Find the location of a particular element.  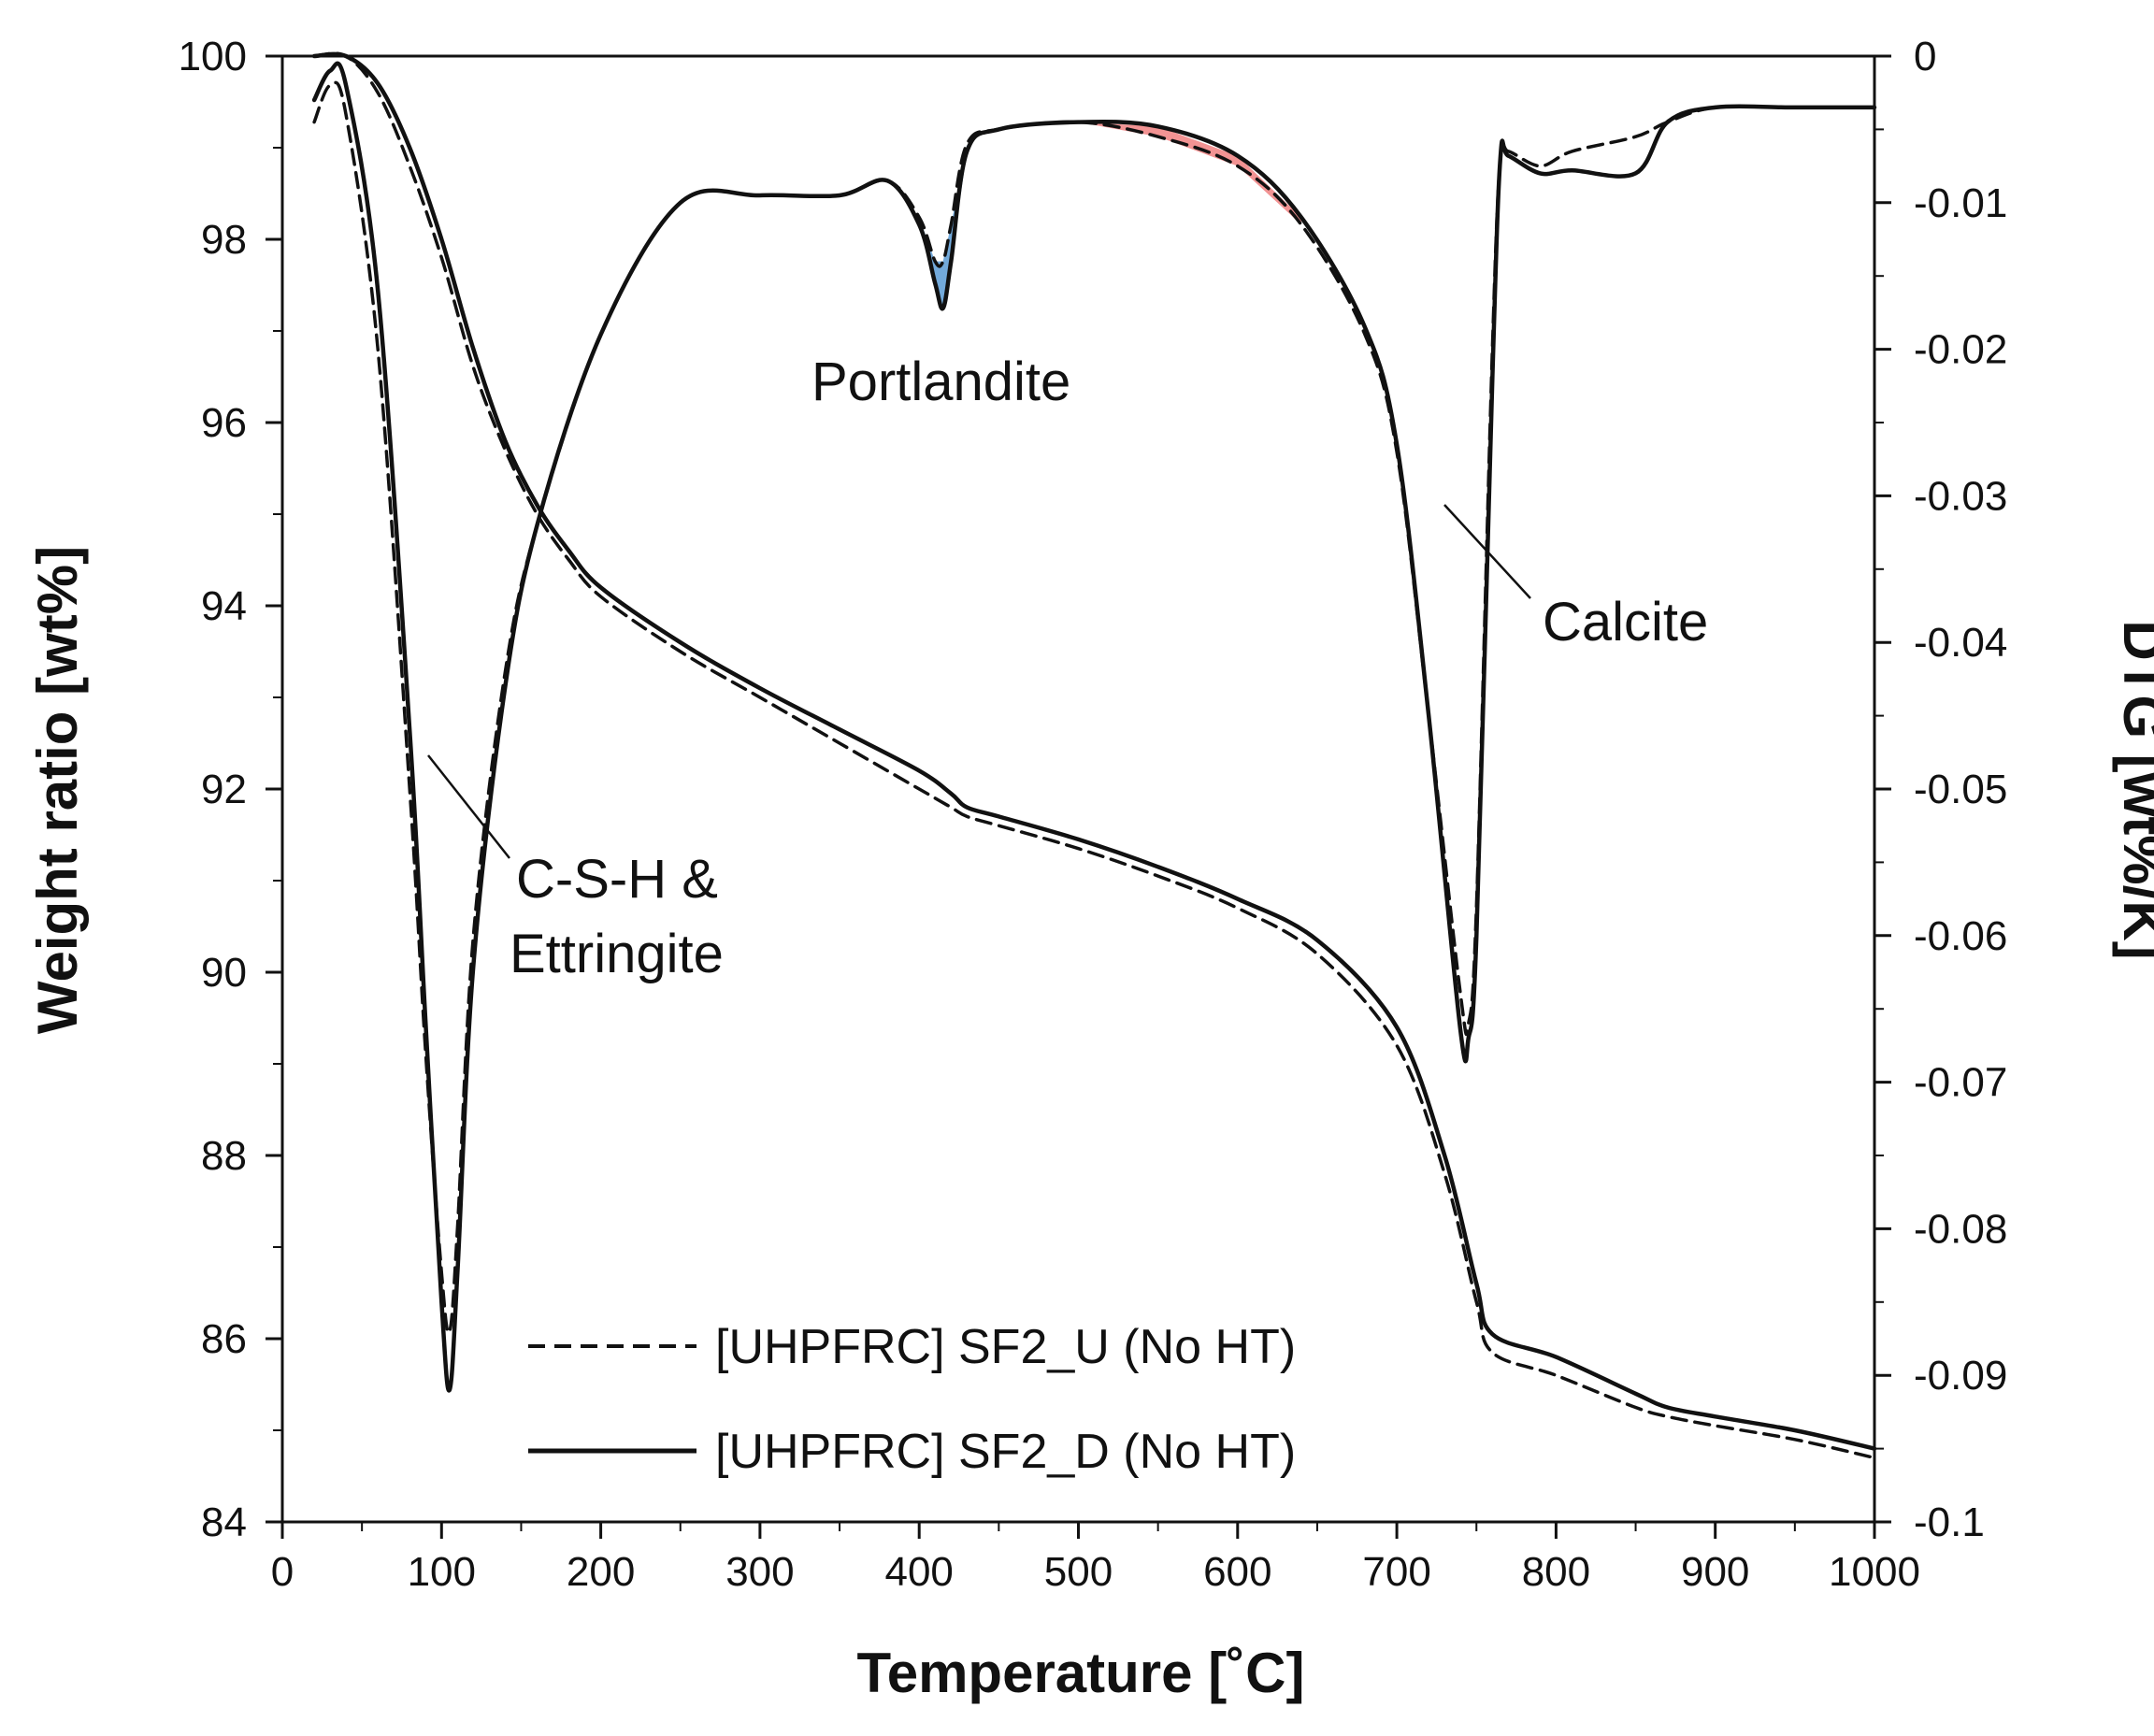

annotation-csh-leader is located at coordinates (469, 806).